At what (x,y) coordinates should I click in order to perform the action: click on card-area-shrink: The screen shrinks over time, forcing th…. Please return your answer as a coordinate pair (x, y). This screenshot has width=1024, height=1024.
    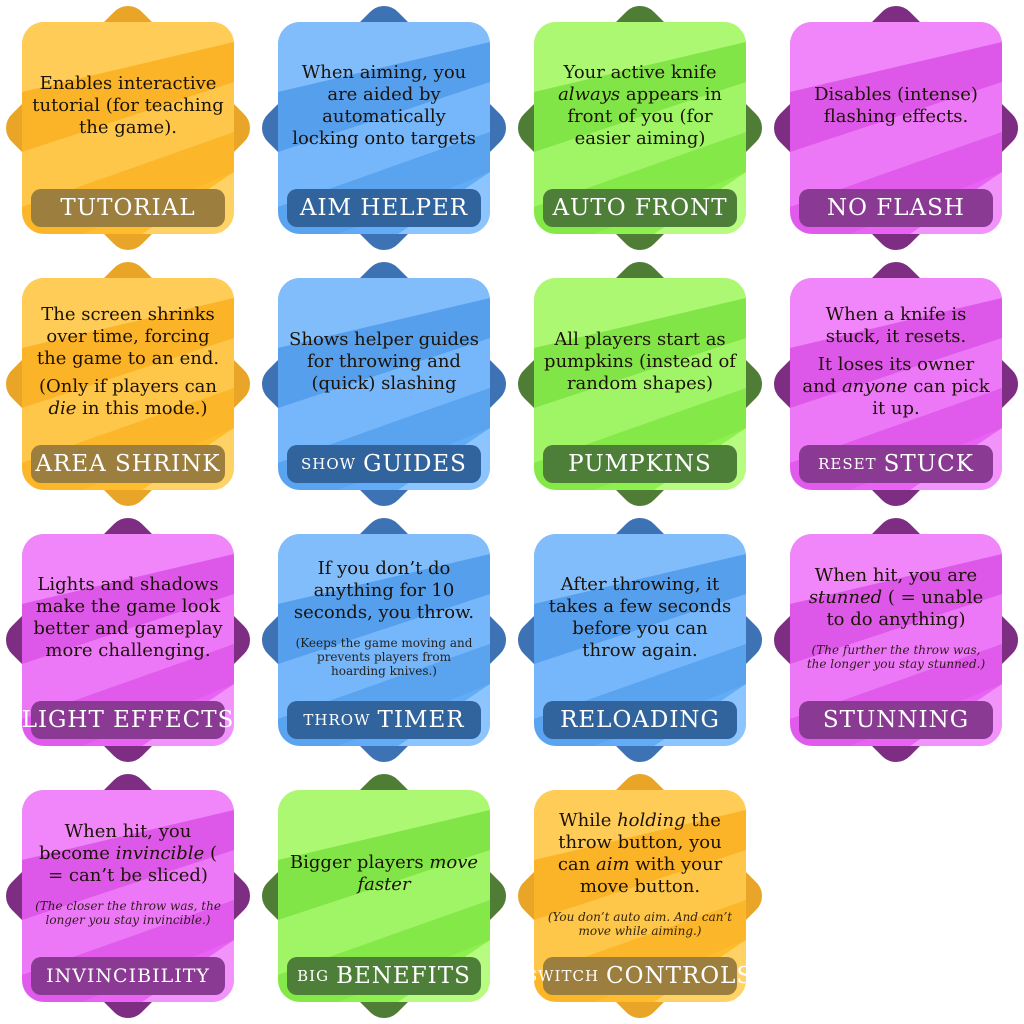
    Looking at the image, I should click on (128, 384).